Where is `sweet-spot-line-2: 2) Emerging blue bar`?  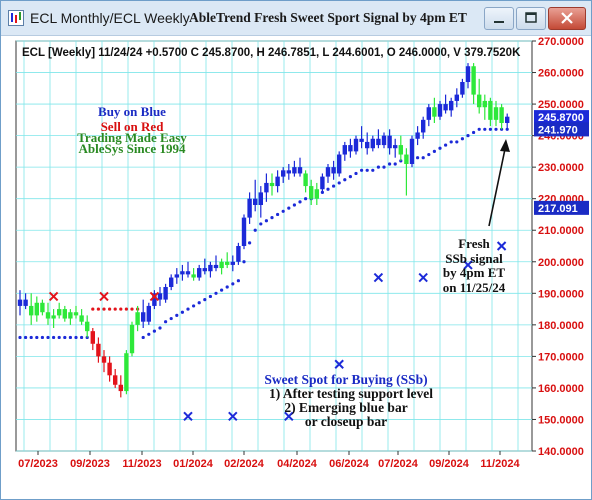
sweet-spot-line-2: 2) Emerging blue bar is located at coordinates (345, 407).